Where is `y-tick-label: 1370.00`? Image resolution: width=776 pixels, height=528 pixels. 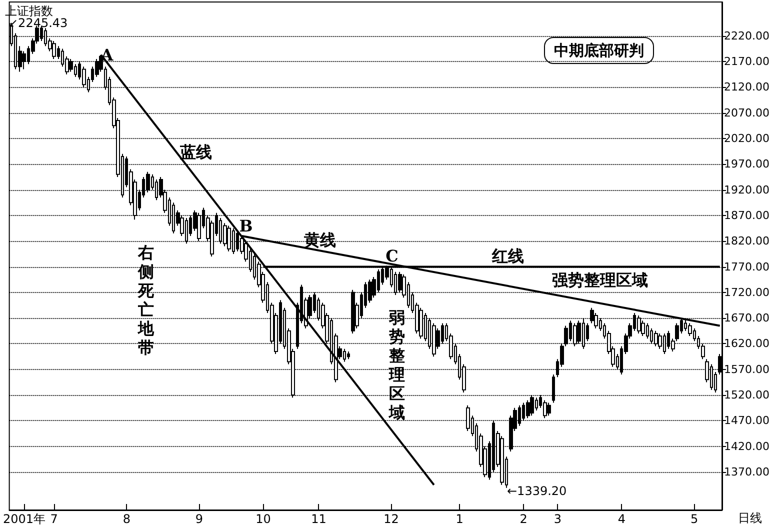
y-tick-label: 1370.00 is located at coordinates (747, 472).